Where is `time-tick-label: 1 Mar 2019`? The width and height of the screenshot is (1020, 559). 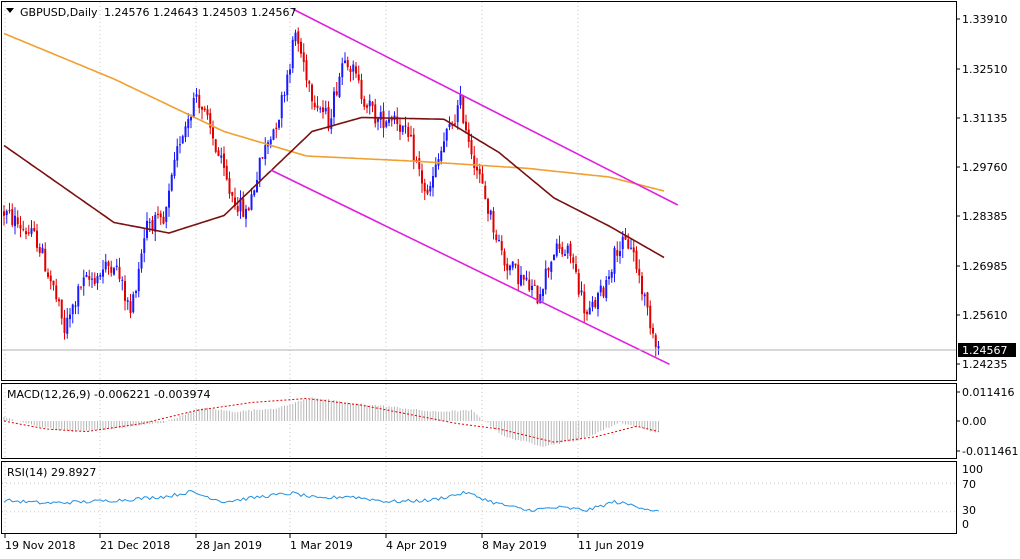 time-tick-label: 1 Mar 2019 is located at coordinates (321, 545).